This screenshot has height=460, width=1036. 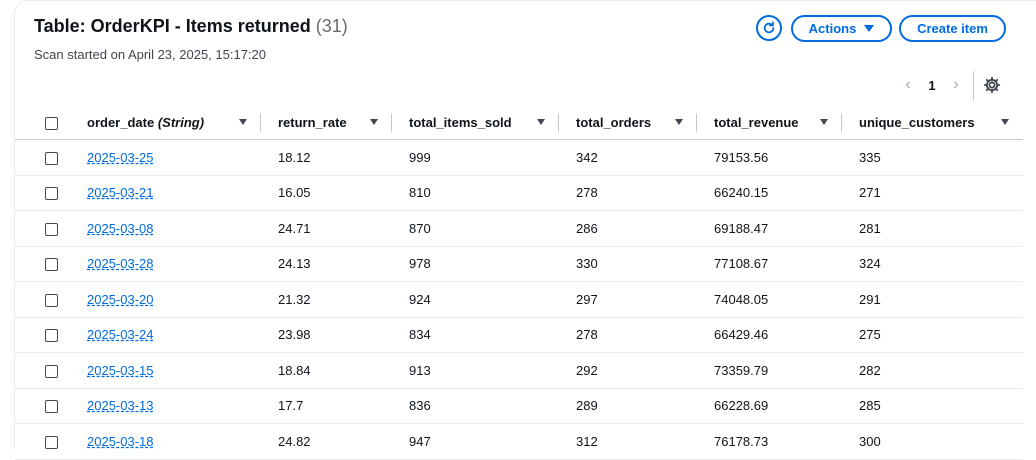 What do you see at coordinates (932, 157) in the screenshot?
I see `table-cell-unique-customers: 335` at bounding box center [932, 157].